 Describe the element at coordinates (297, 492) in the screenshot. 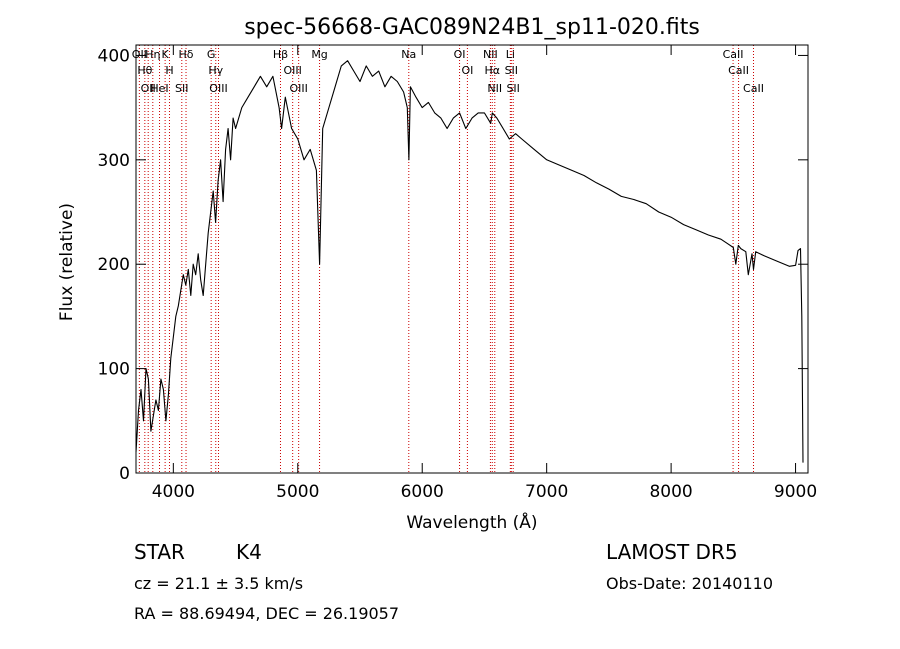

I see `x-tick-label-1: 5000` at that location.